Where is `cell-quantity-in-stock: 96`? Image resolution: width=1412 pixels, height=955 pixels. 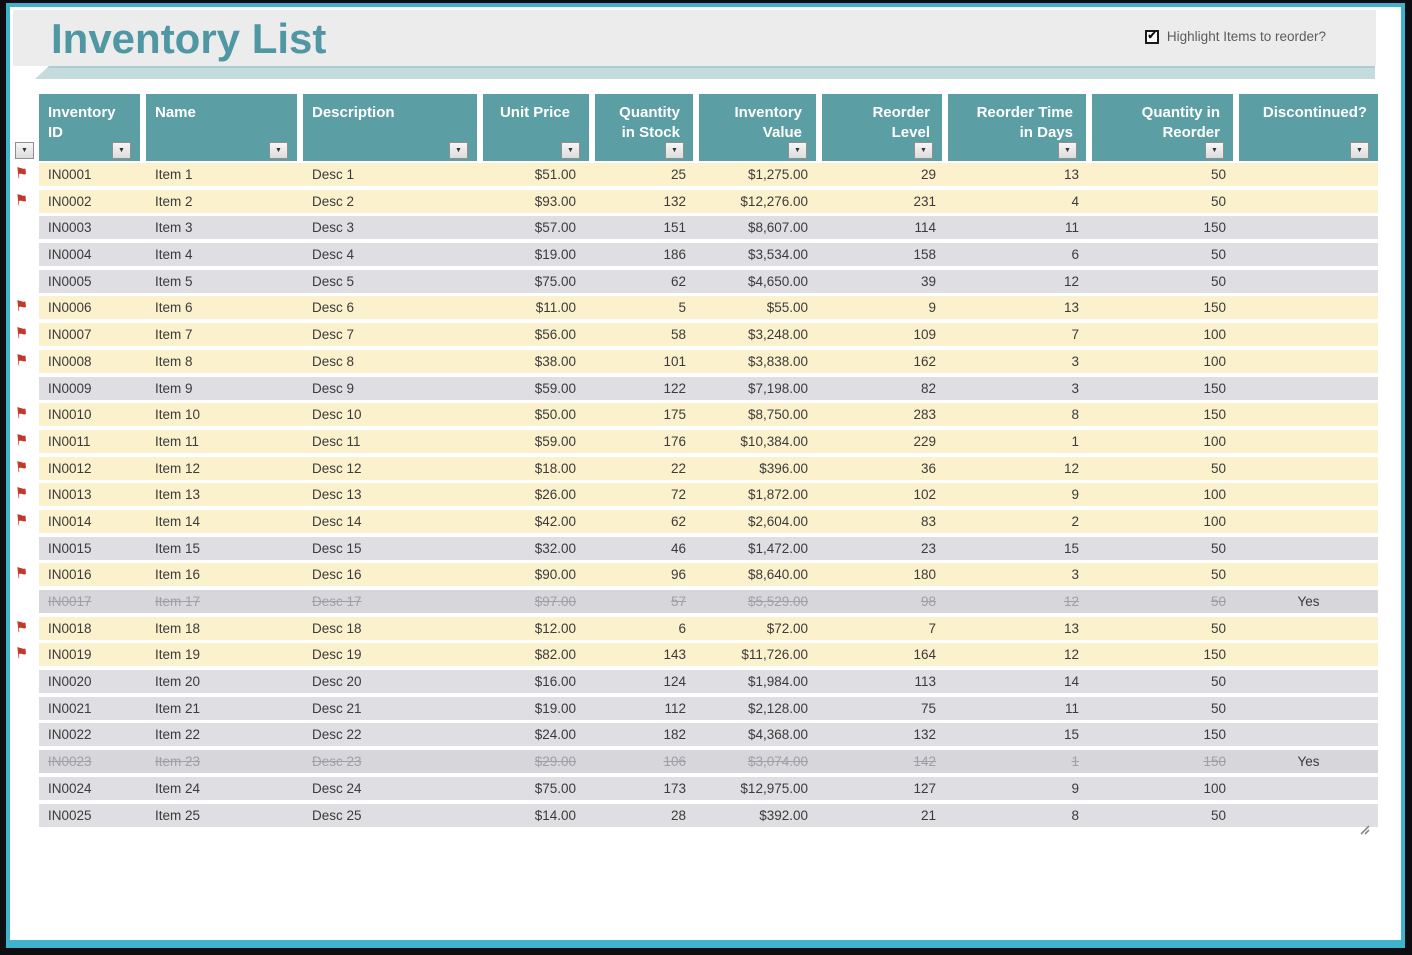
cell-quantity-in-stock: 96 is located at coordinates (647, 575).